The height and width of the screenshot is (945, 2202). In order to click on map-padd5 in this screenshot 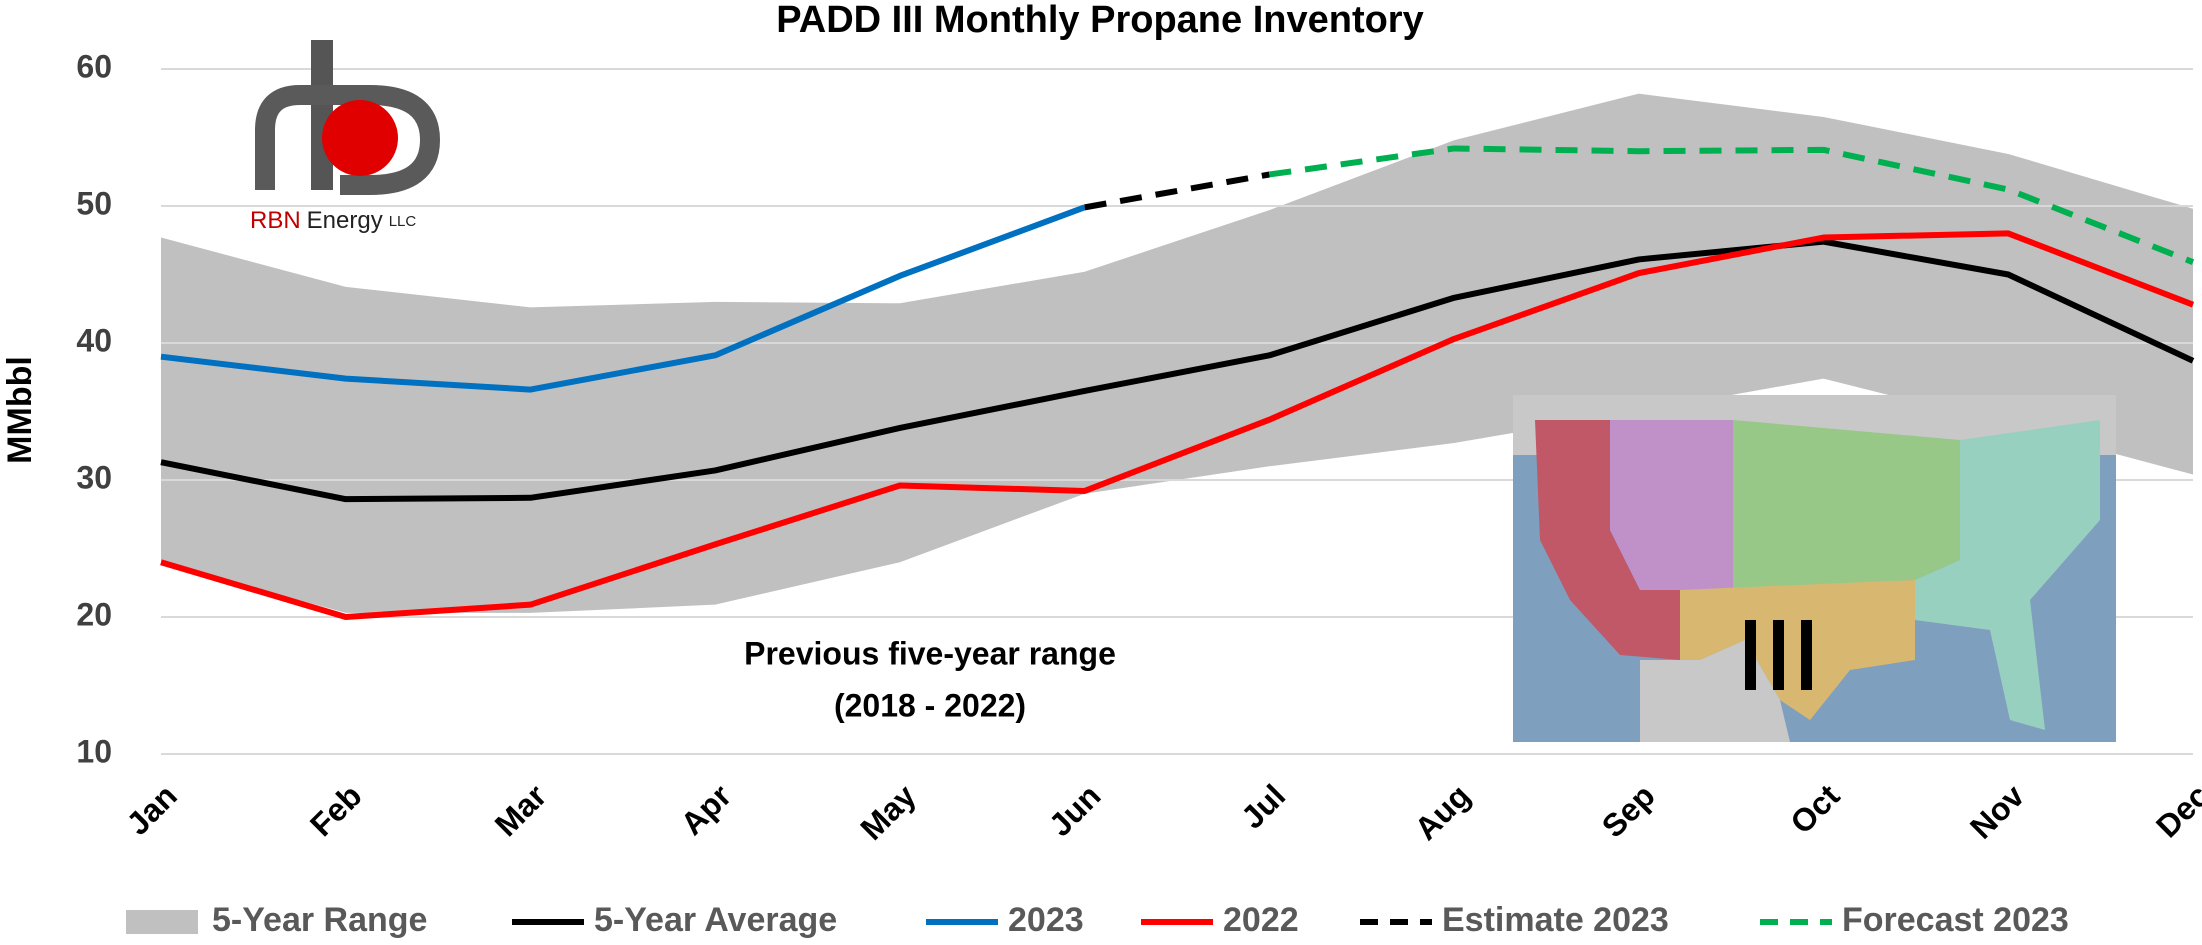, I will do `click(1607, 540)`.